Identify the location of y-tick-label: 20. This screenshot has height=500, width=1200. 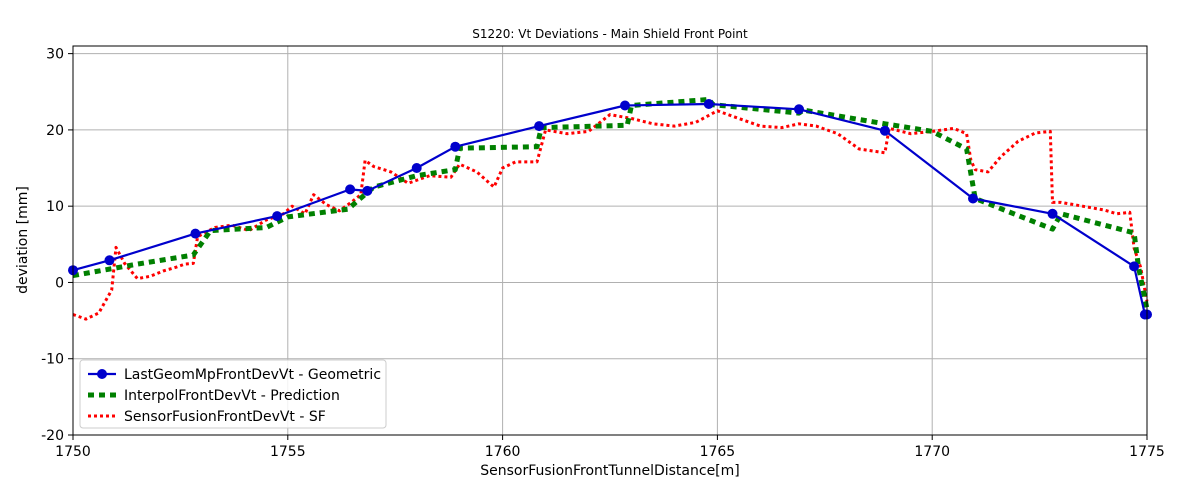
(55, 131).